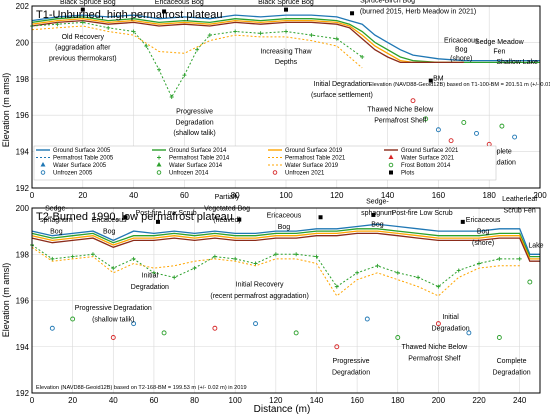 The height and width of the screenshot is (416, 550). Describe the element at coordinates (438, 79) in the screenshot. I see `annotation: BM` at that location.